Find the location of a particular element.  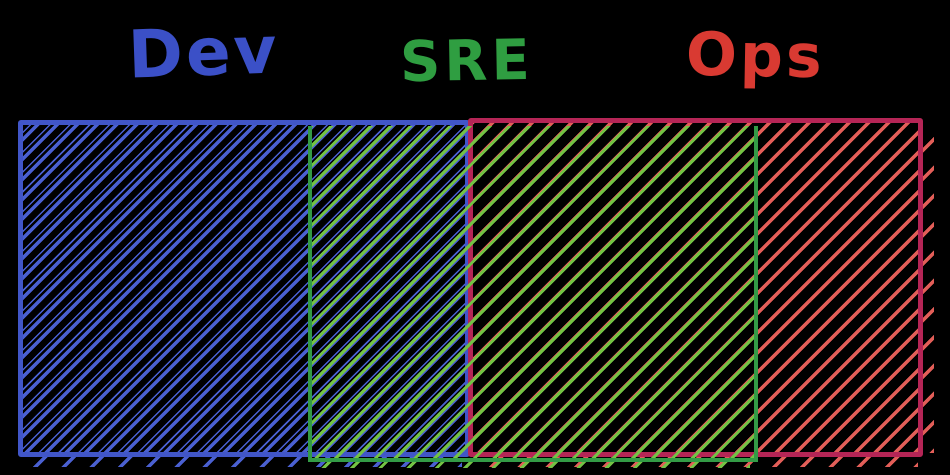

dev-hatch-overflow-ticks is located at coordinates (246, 462).